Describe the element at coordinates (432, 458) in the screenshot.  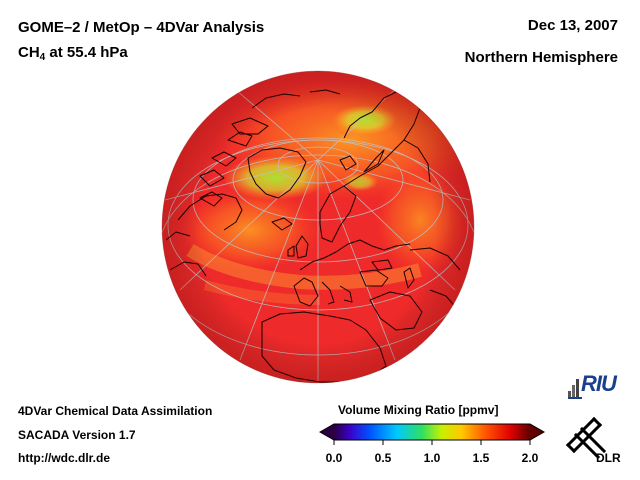
I see `colorbar-tick-label-2: 1.0` at that location.